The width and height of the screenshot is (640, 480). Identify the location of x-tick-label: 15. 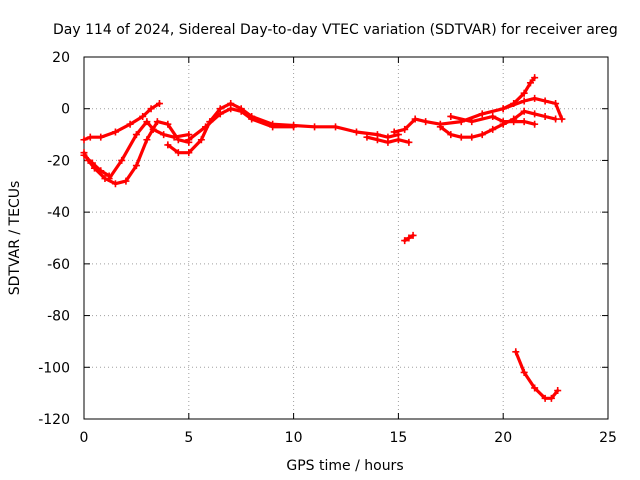
(398, 438).